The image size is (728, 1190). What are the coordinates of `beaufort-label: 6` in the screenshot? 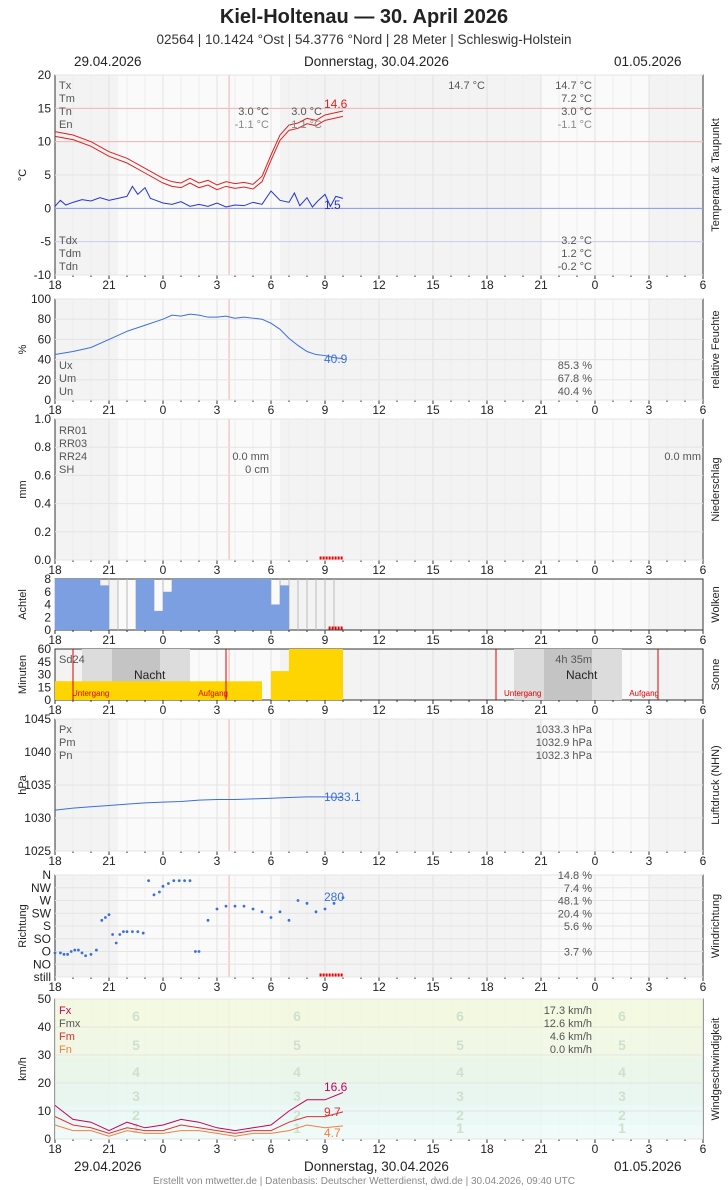 It's located at (622, 1016).